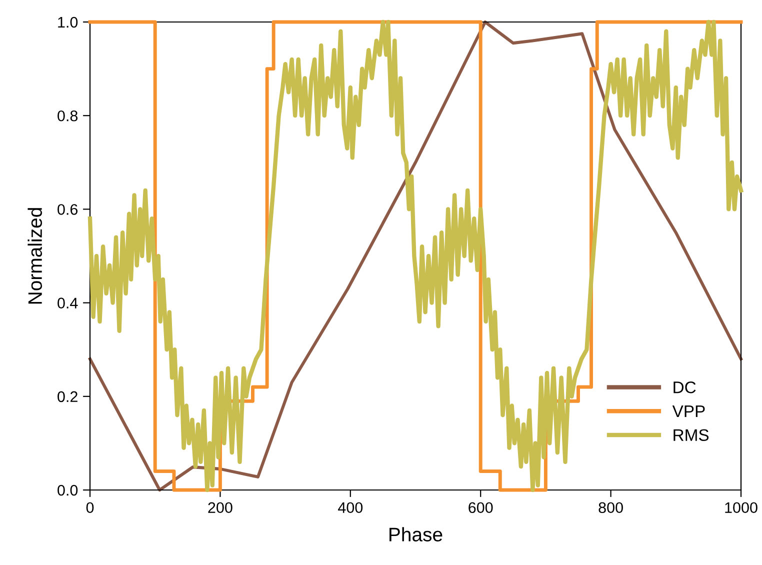 This screenshot has width=762, height=565. I want to click on y-tick-label: 0.0, so click(68, 490).